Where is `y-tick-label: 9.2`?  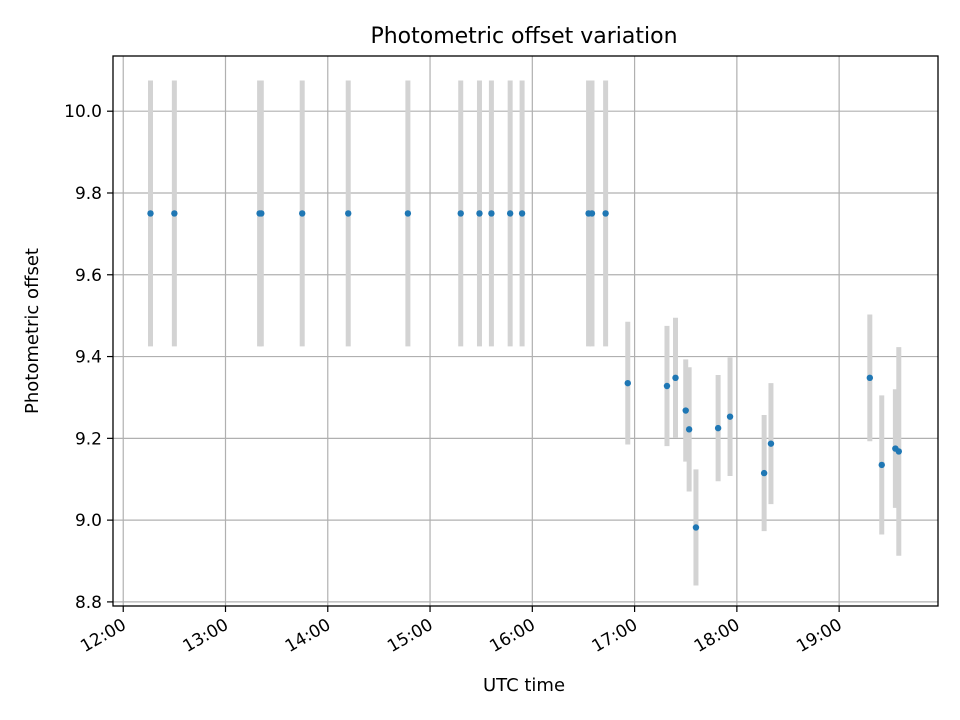 y-tick-label: 9.2 is located at coordinates (88, 439).